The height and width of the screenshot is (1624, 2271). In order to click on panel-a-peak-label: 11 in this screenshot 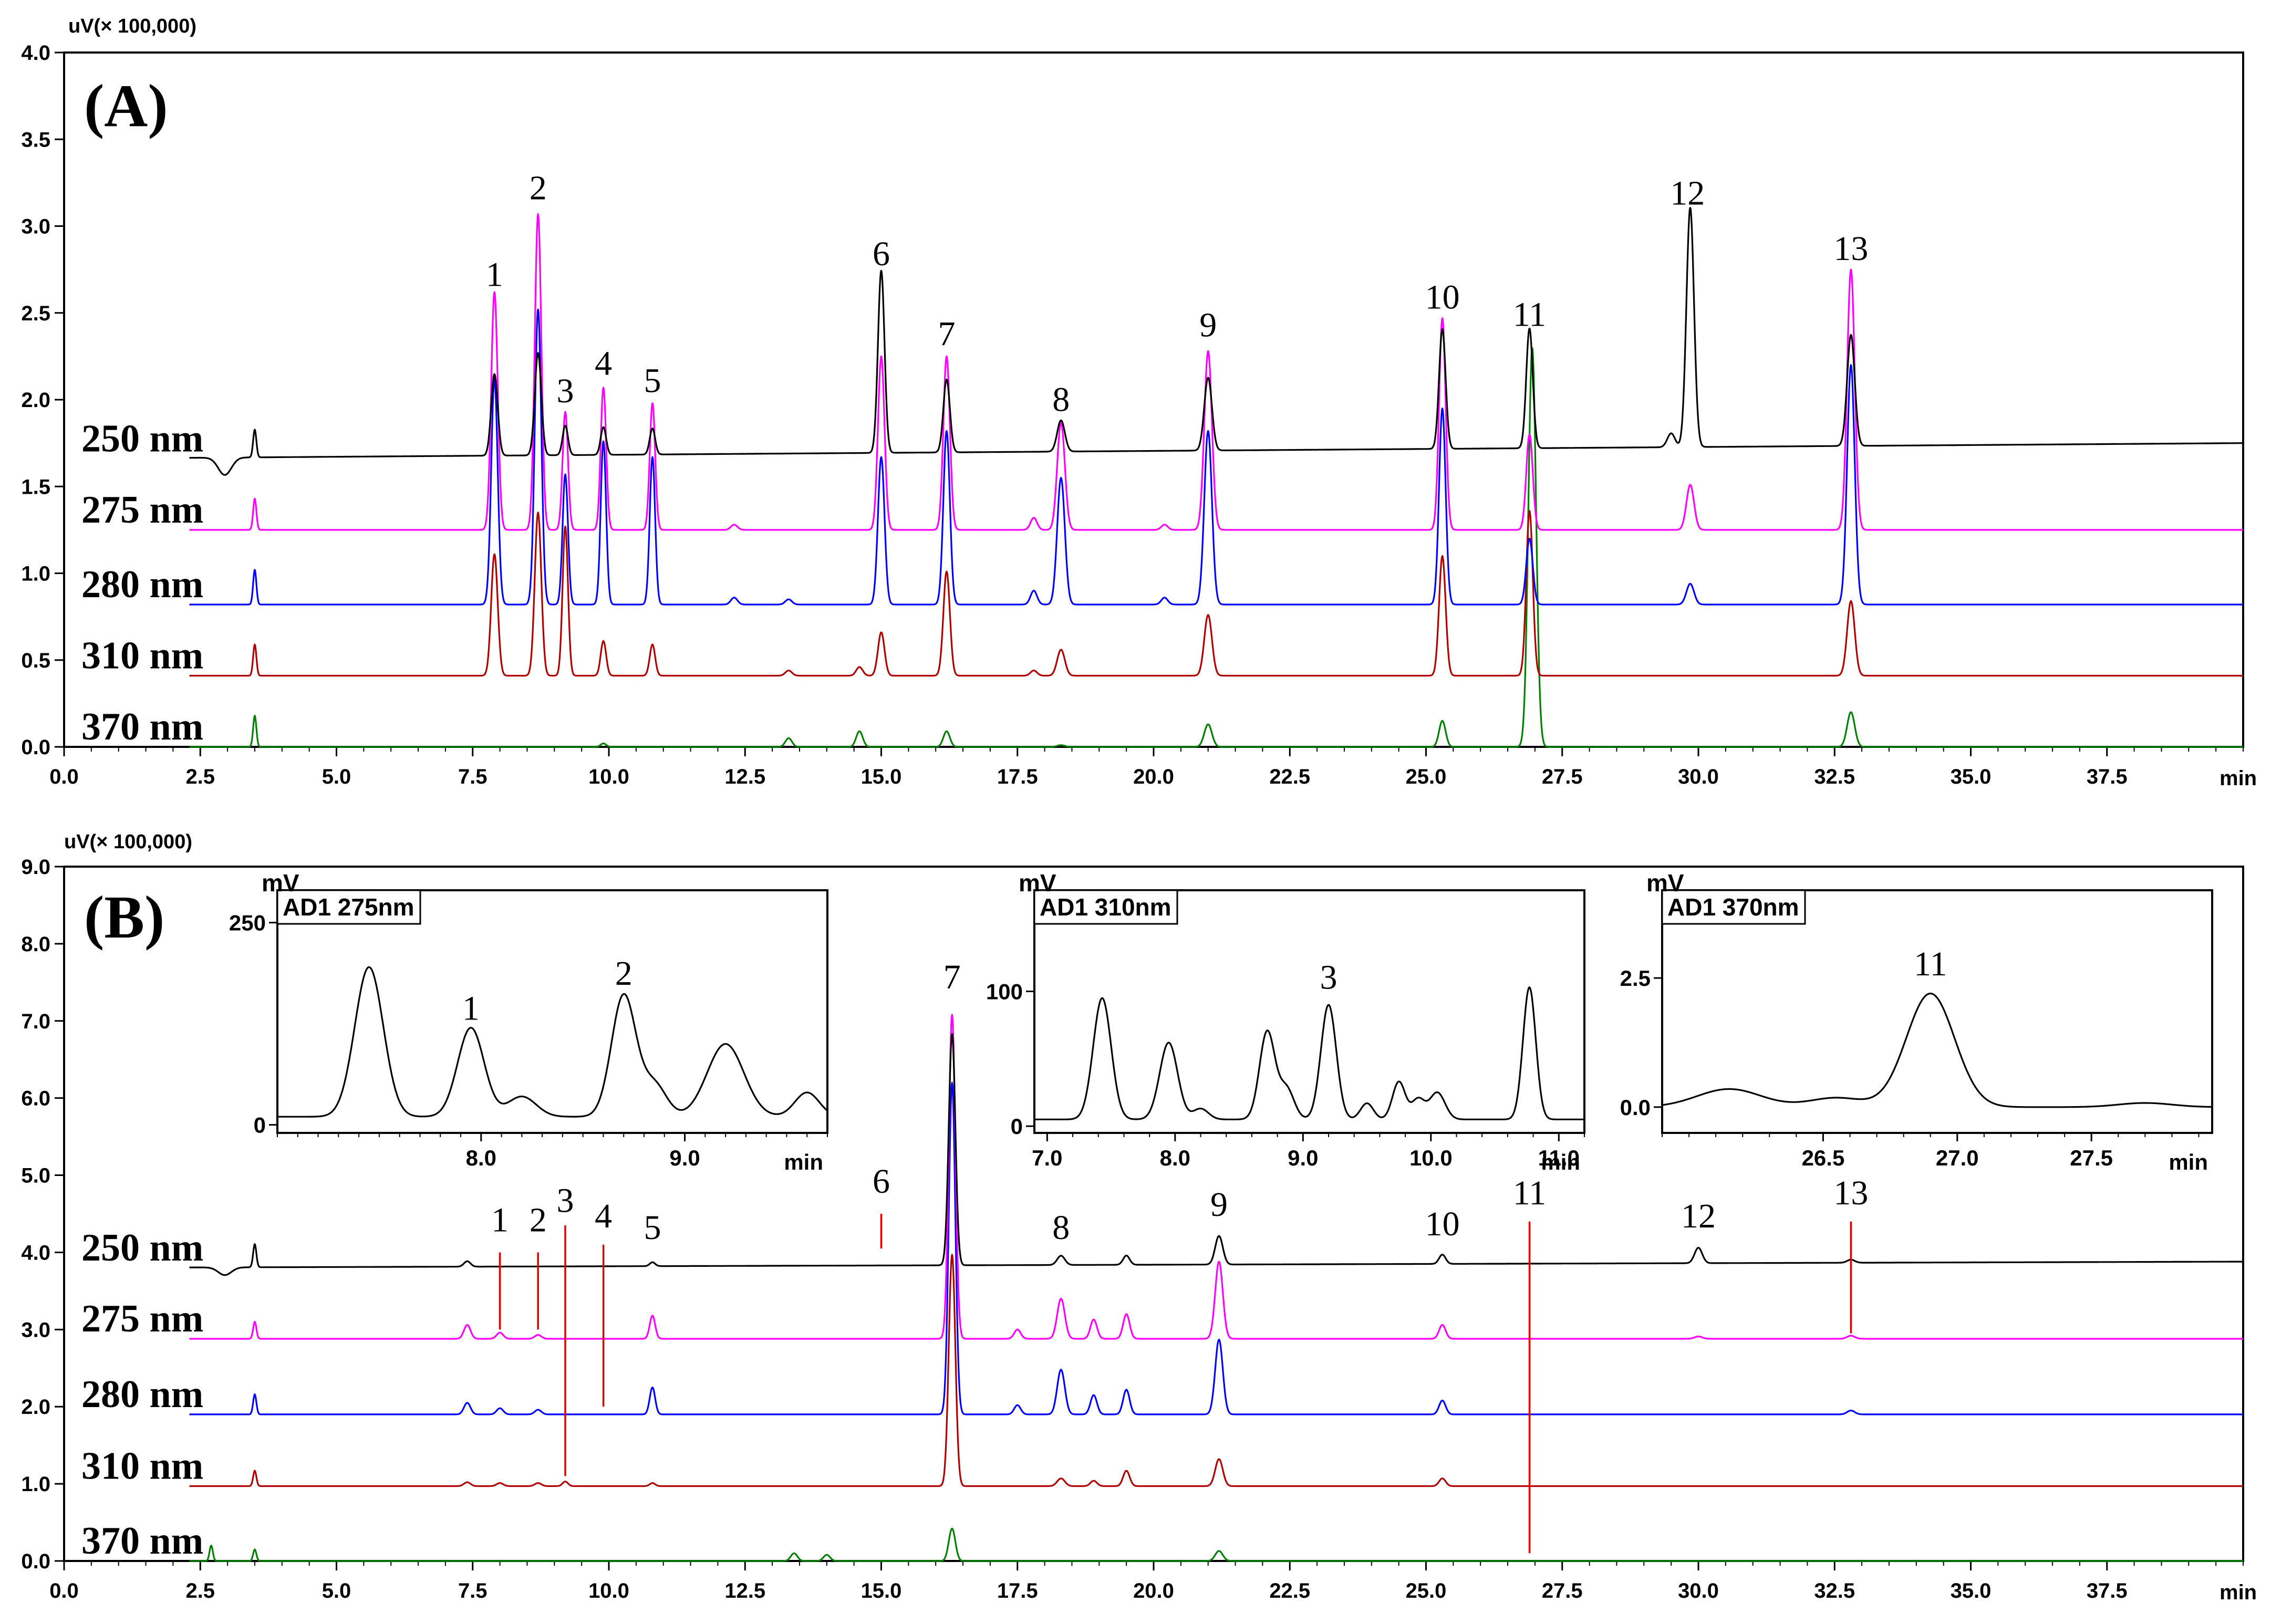, I will do `click(1530, 315)`.